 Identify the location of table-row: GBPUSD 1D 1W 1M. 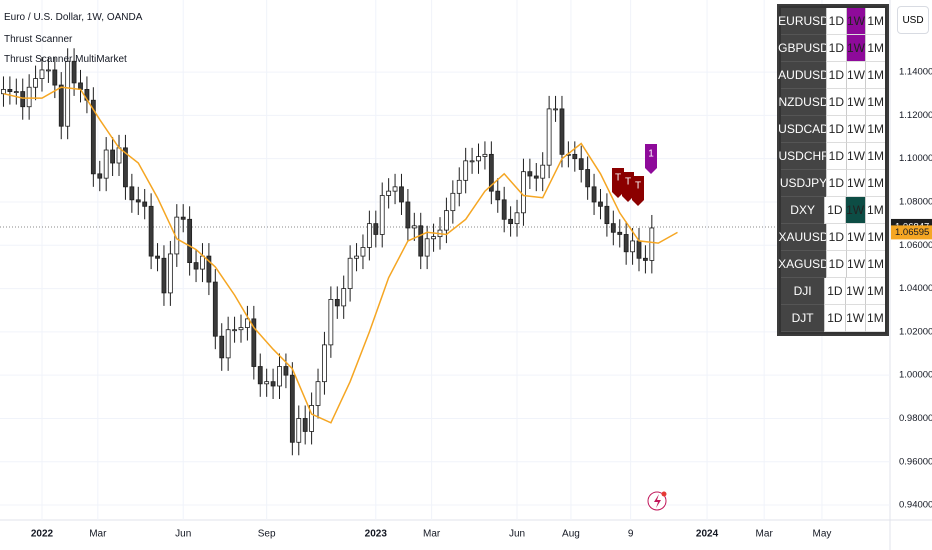
(832, 48).